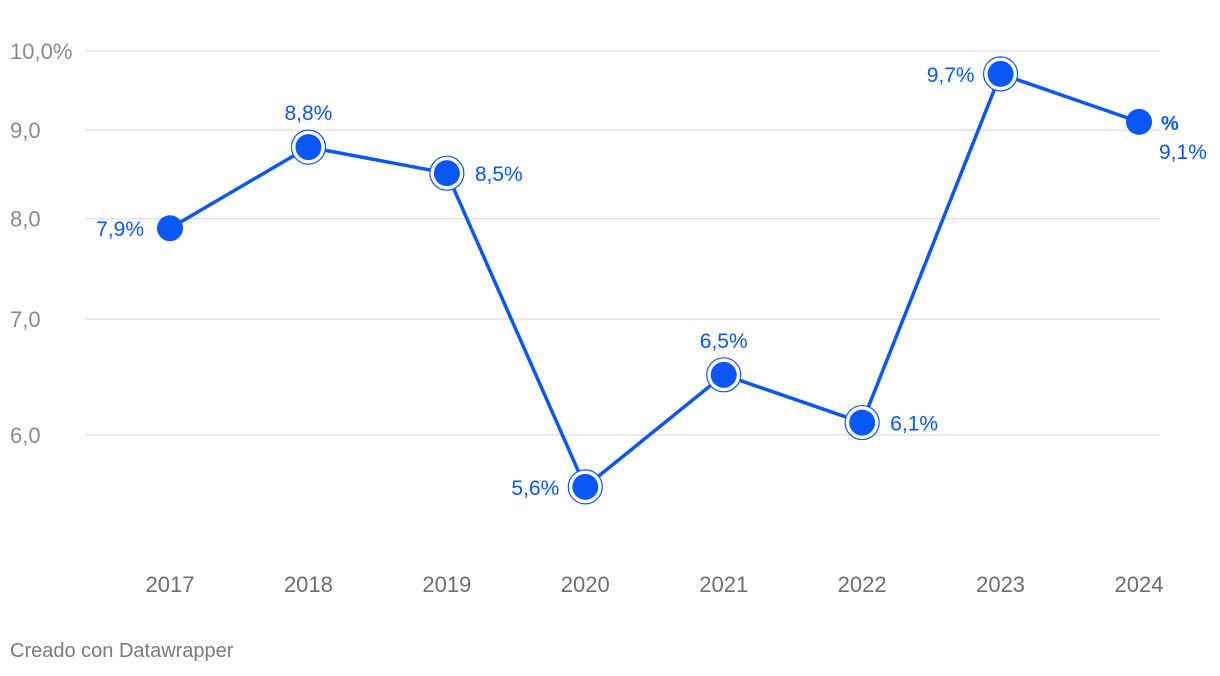 This screenshot has width=1220, height=676. What do you see at coordinates (1000, 584) in the screenshot?
I see `x-tick-label: 2023` at bounding box center [1000, 584].